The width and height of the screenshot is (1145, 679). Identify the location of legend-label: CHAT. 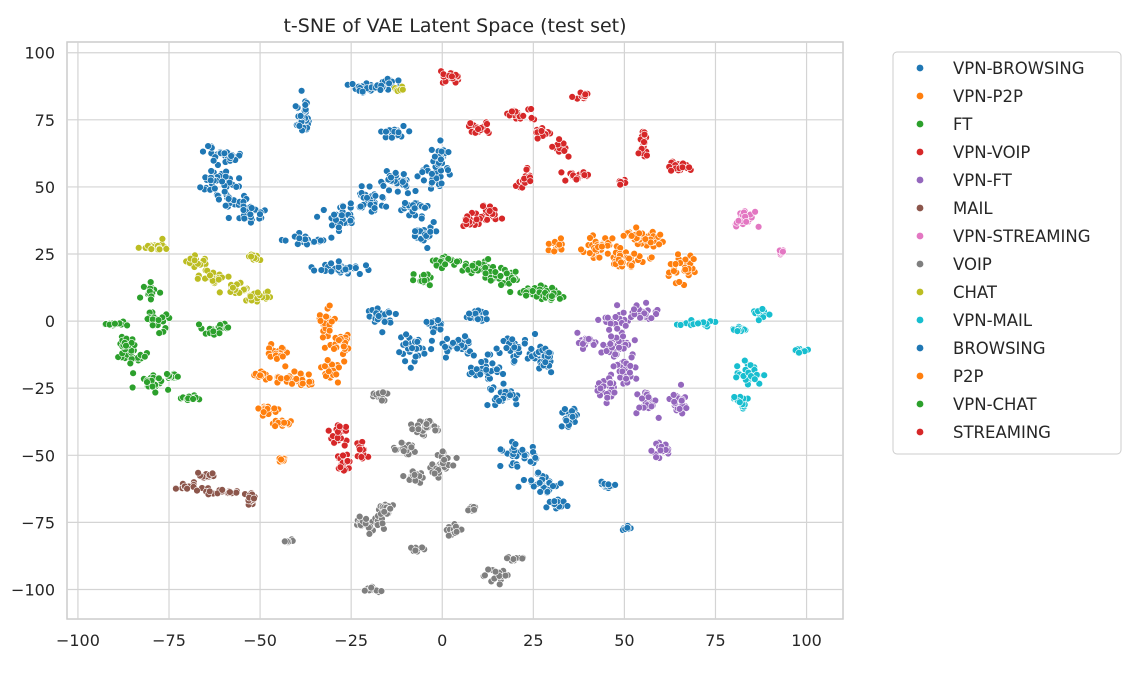
(975, 292).